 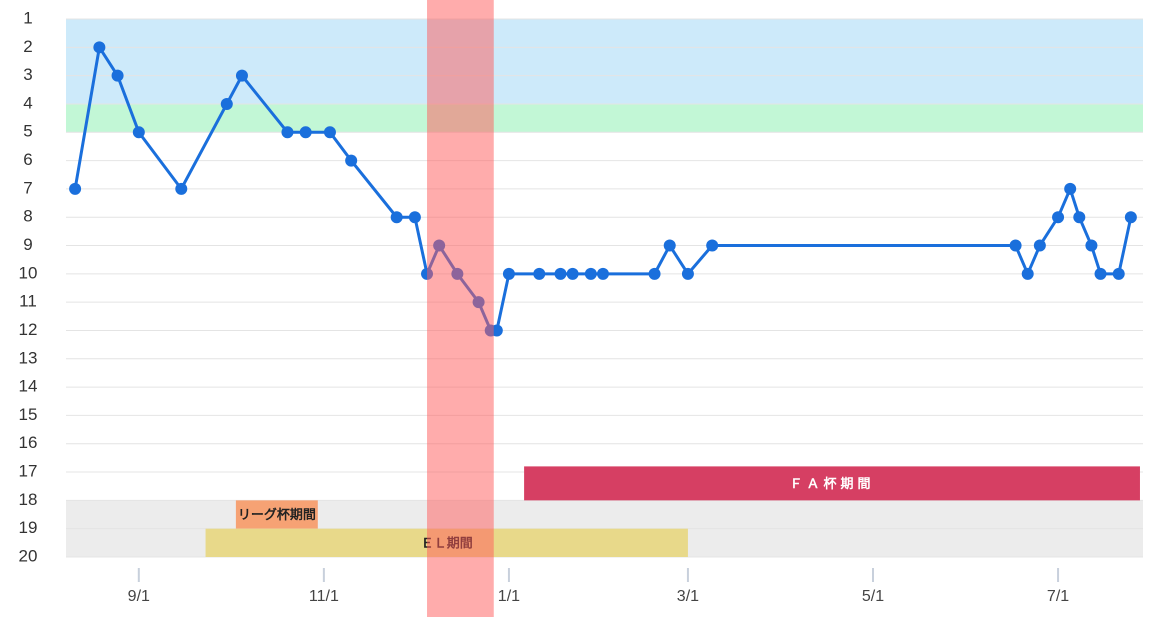 What do you see at coordinates (28, 301) in the screenshot?
I see `y-tick-label: 11` at bounding box center [28, 301].